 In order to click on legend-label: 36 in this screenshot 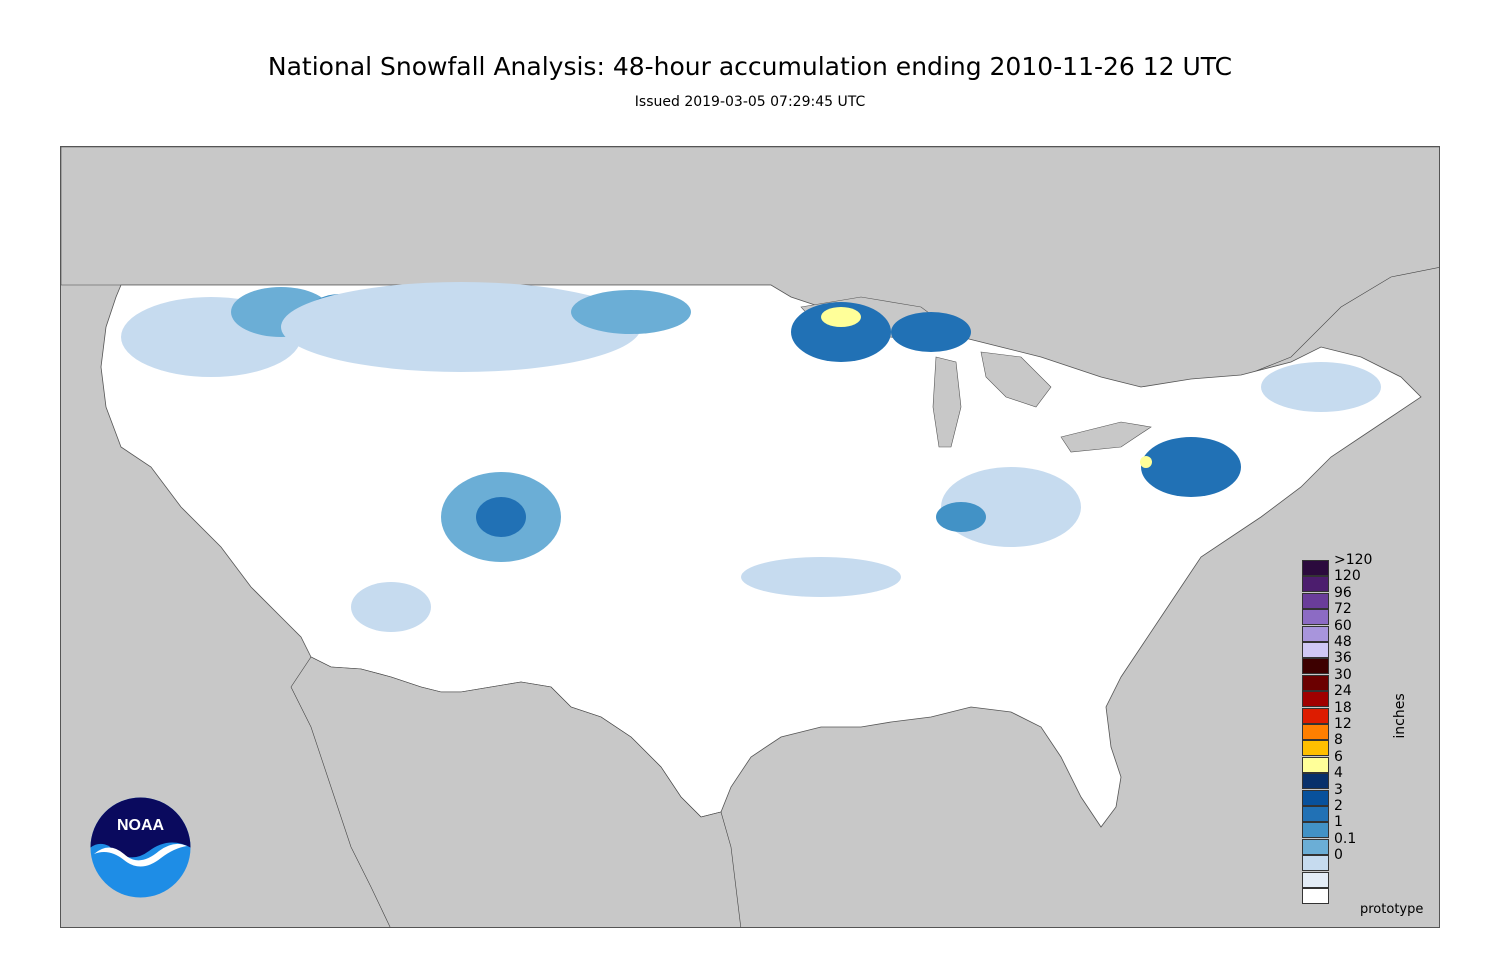, I will do `click(1343, 658)`.